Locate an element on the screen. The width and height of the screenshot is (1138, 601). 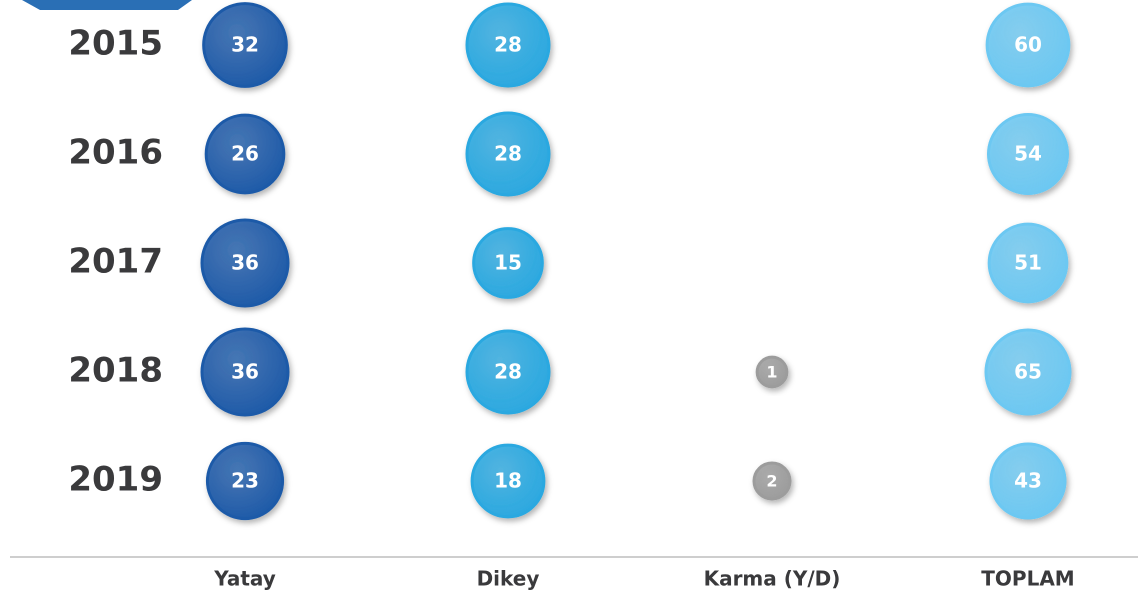
value-label: 23 is located at coordinates (245, 481).